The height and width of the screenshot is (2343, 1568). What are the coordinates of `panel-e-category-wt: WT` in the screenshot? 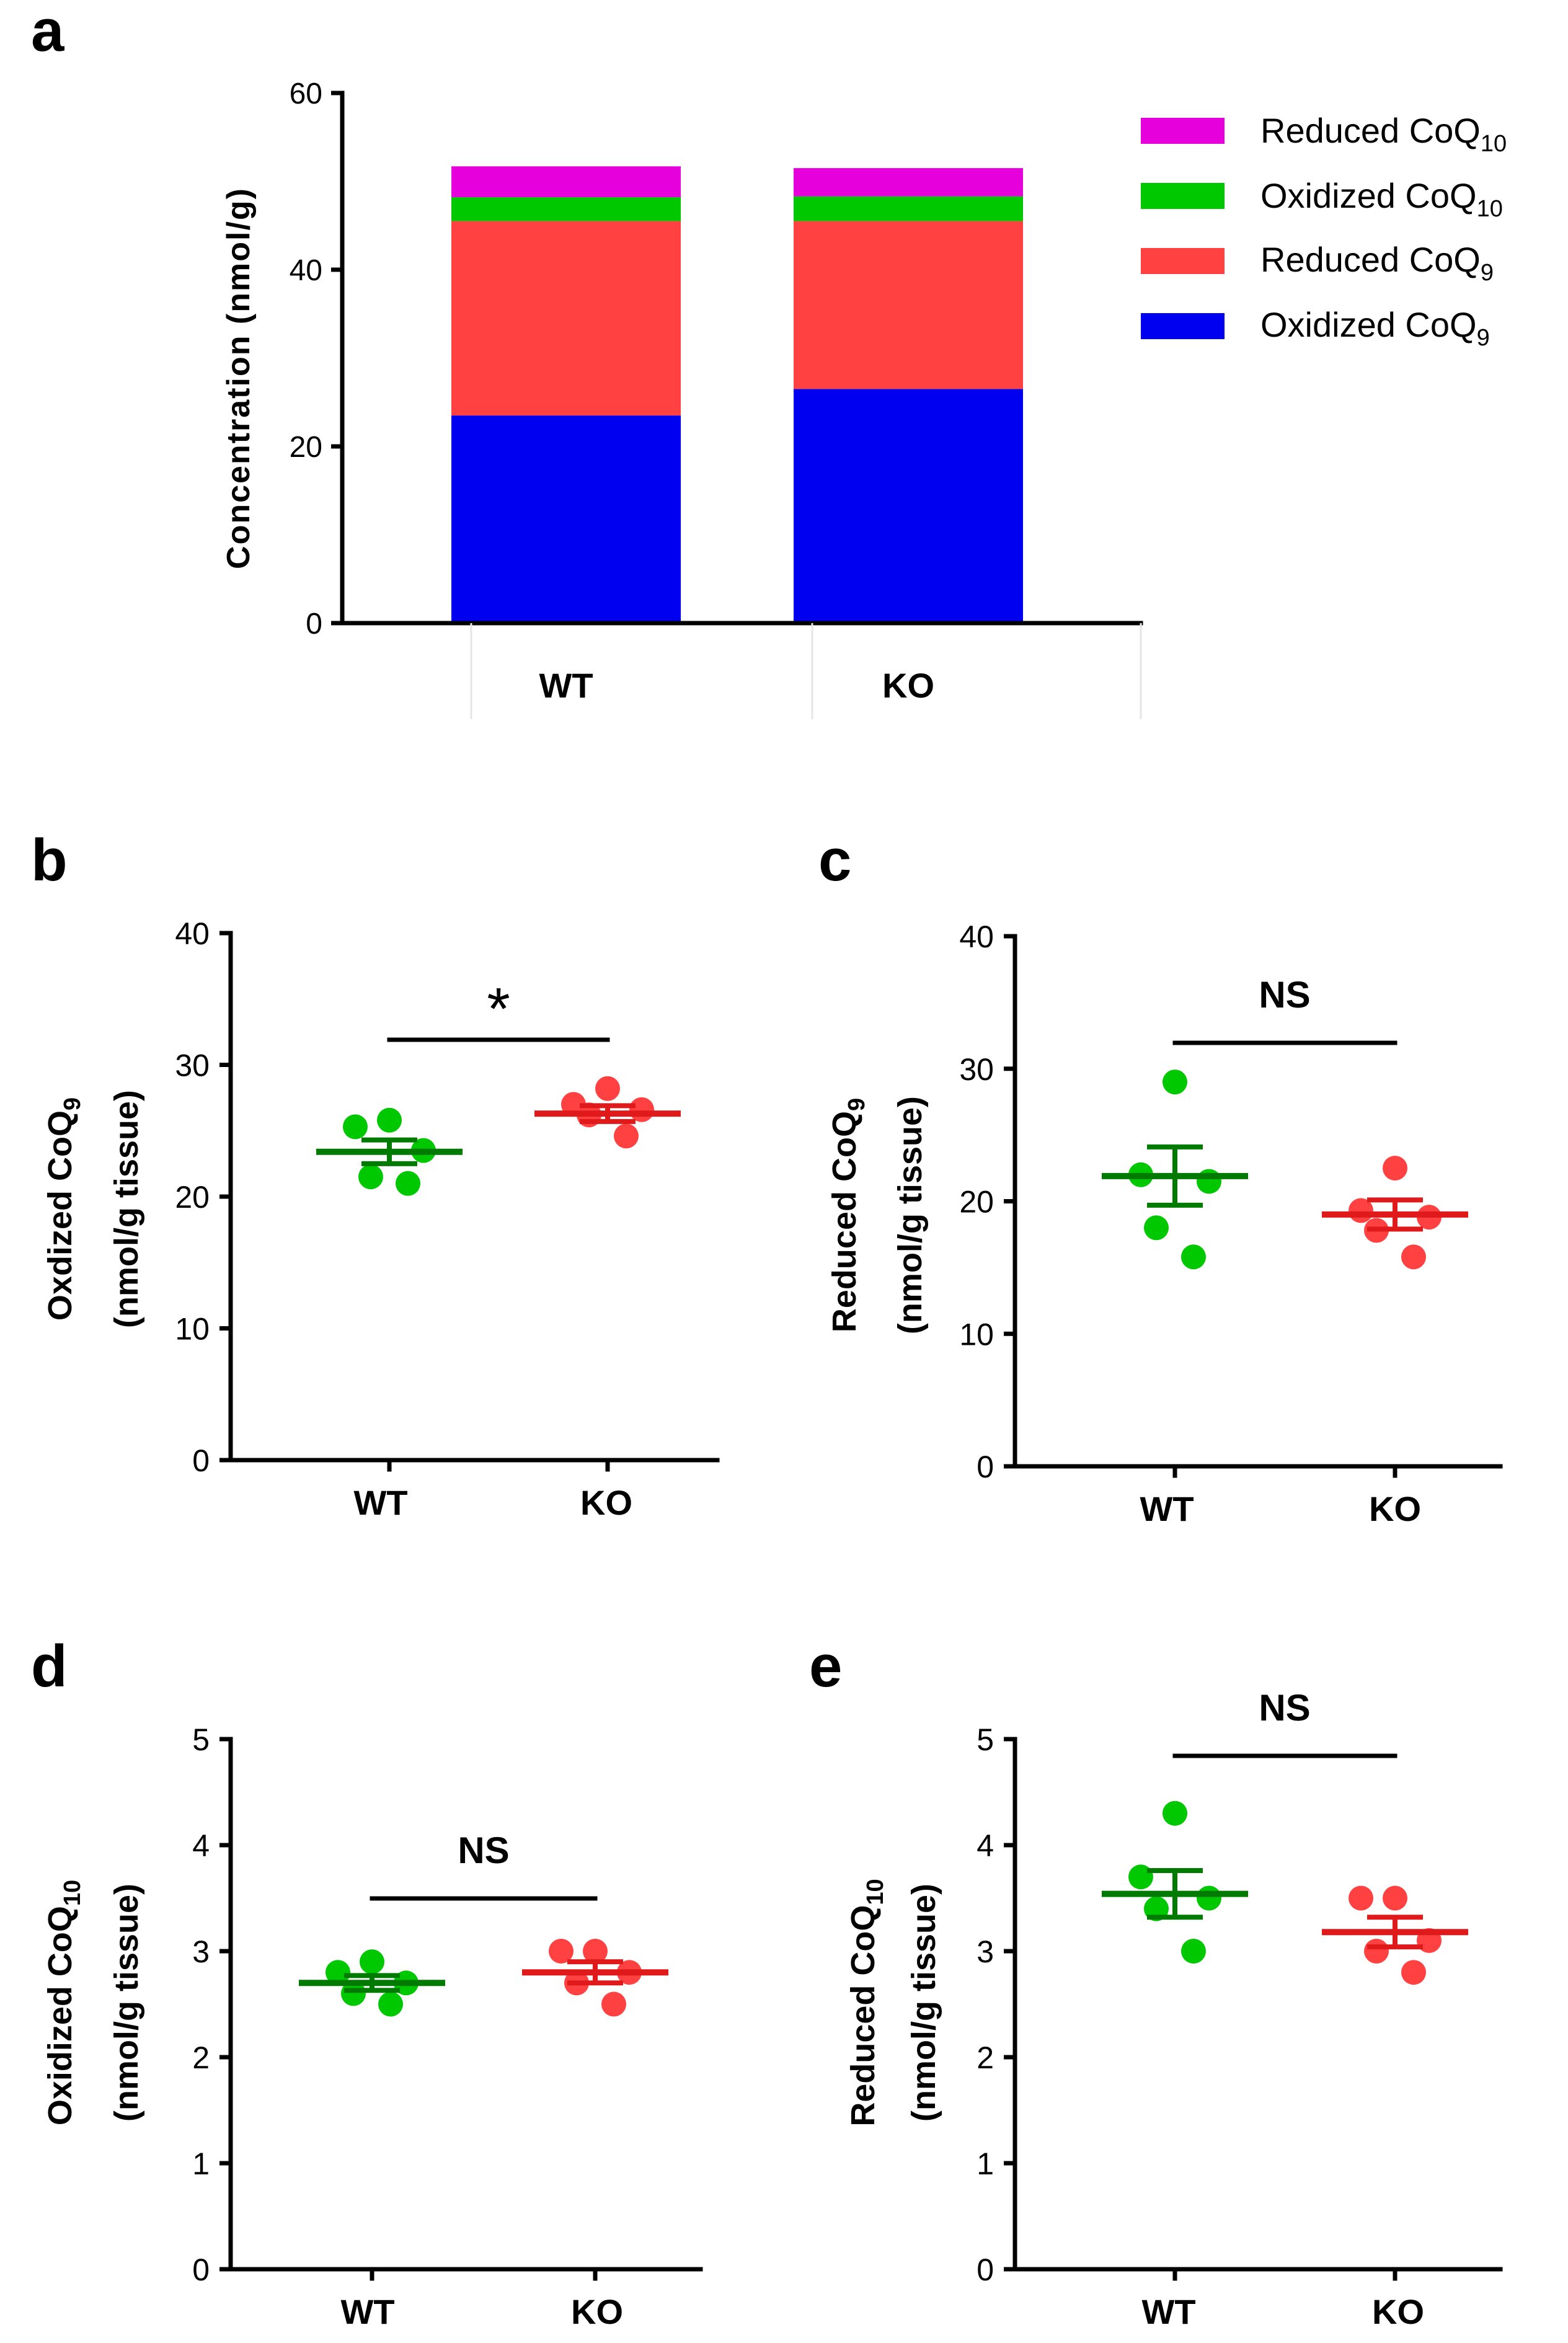 It's located at (1168, 2311).